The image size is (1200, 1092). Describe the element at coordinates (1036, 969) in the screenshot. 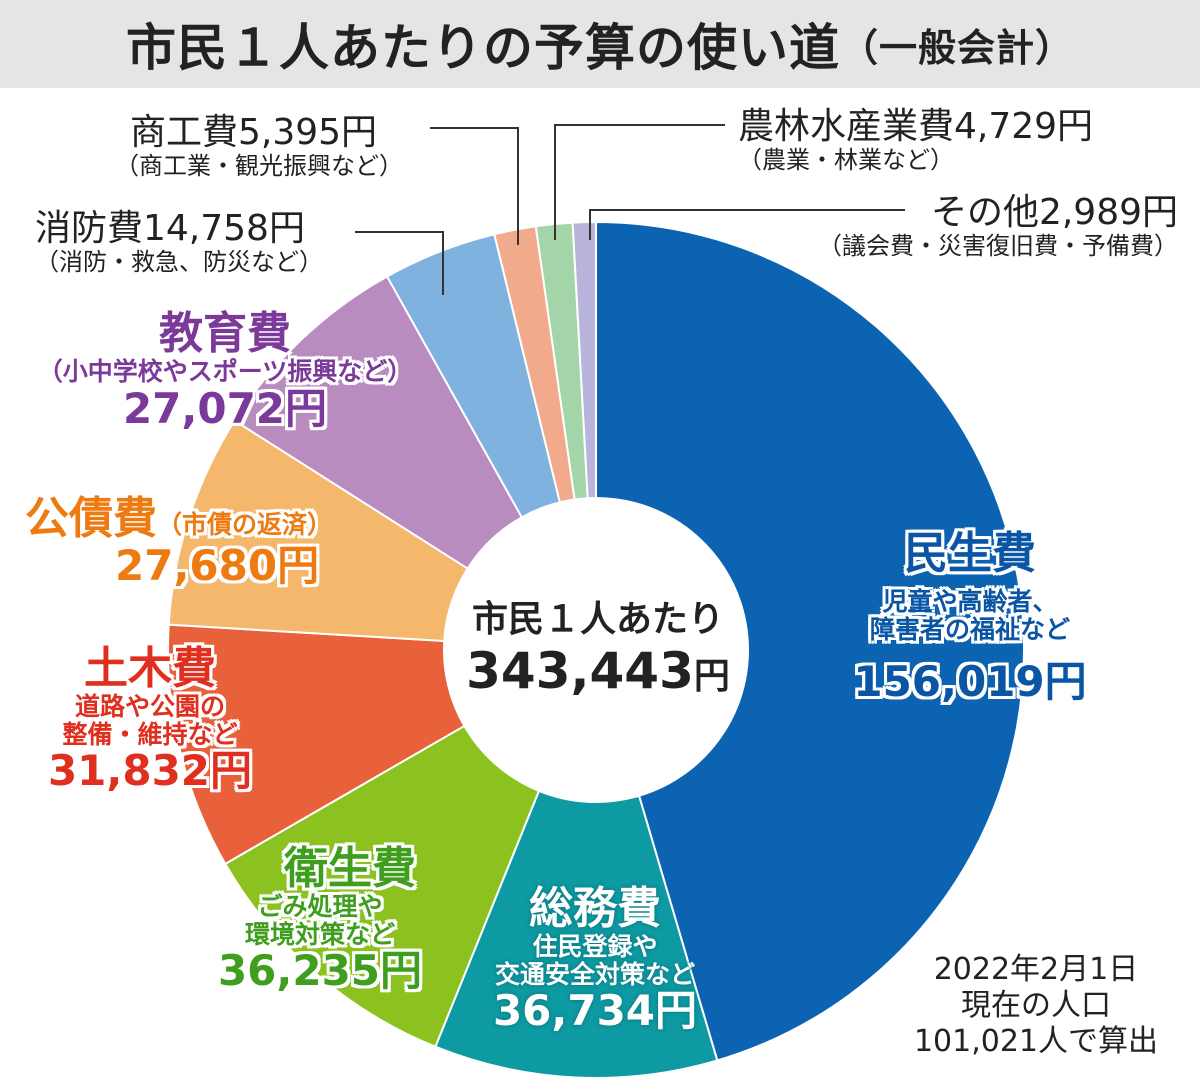

I see `note-line: 2022年2月1日` at that location.